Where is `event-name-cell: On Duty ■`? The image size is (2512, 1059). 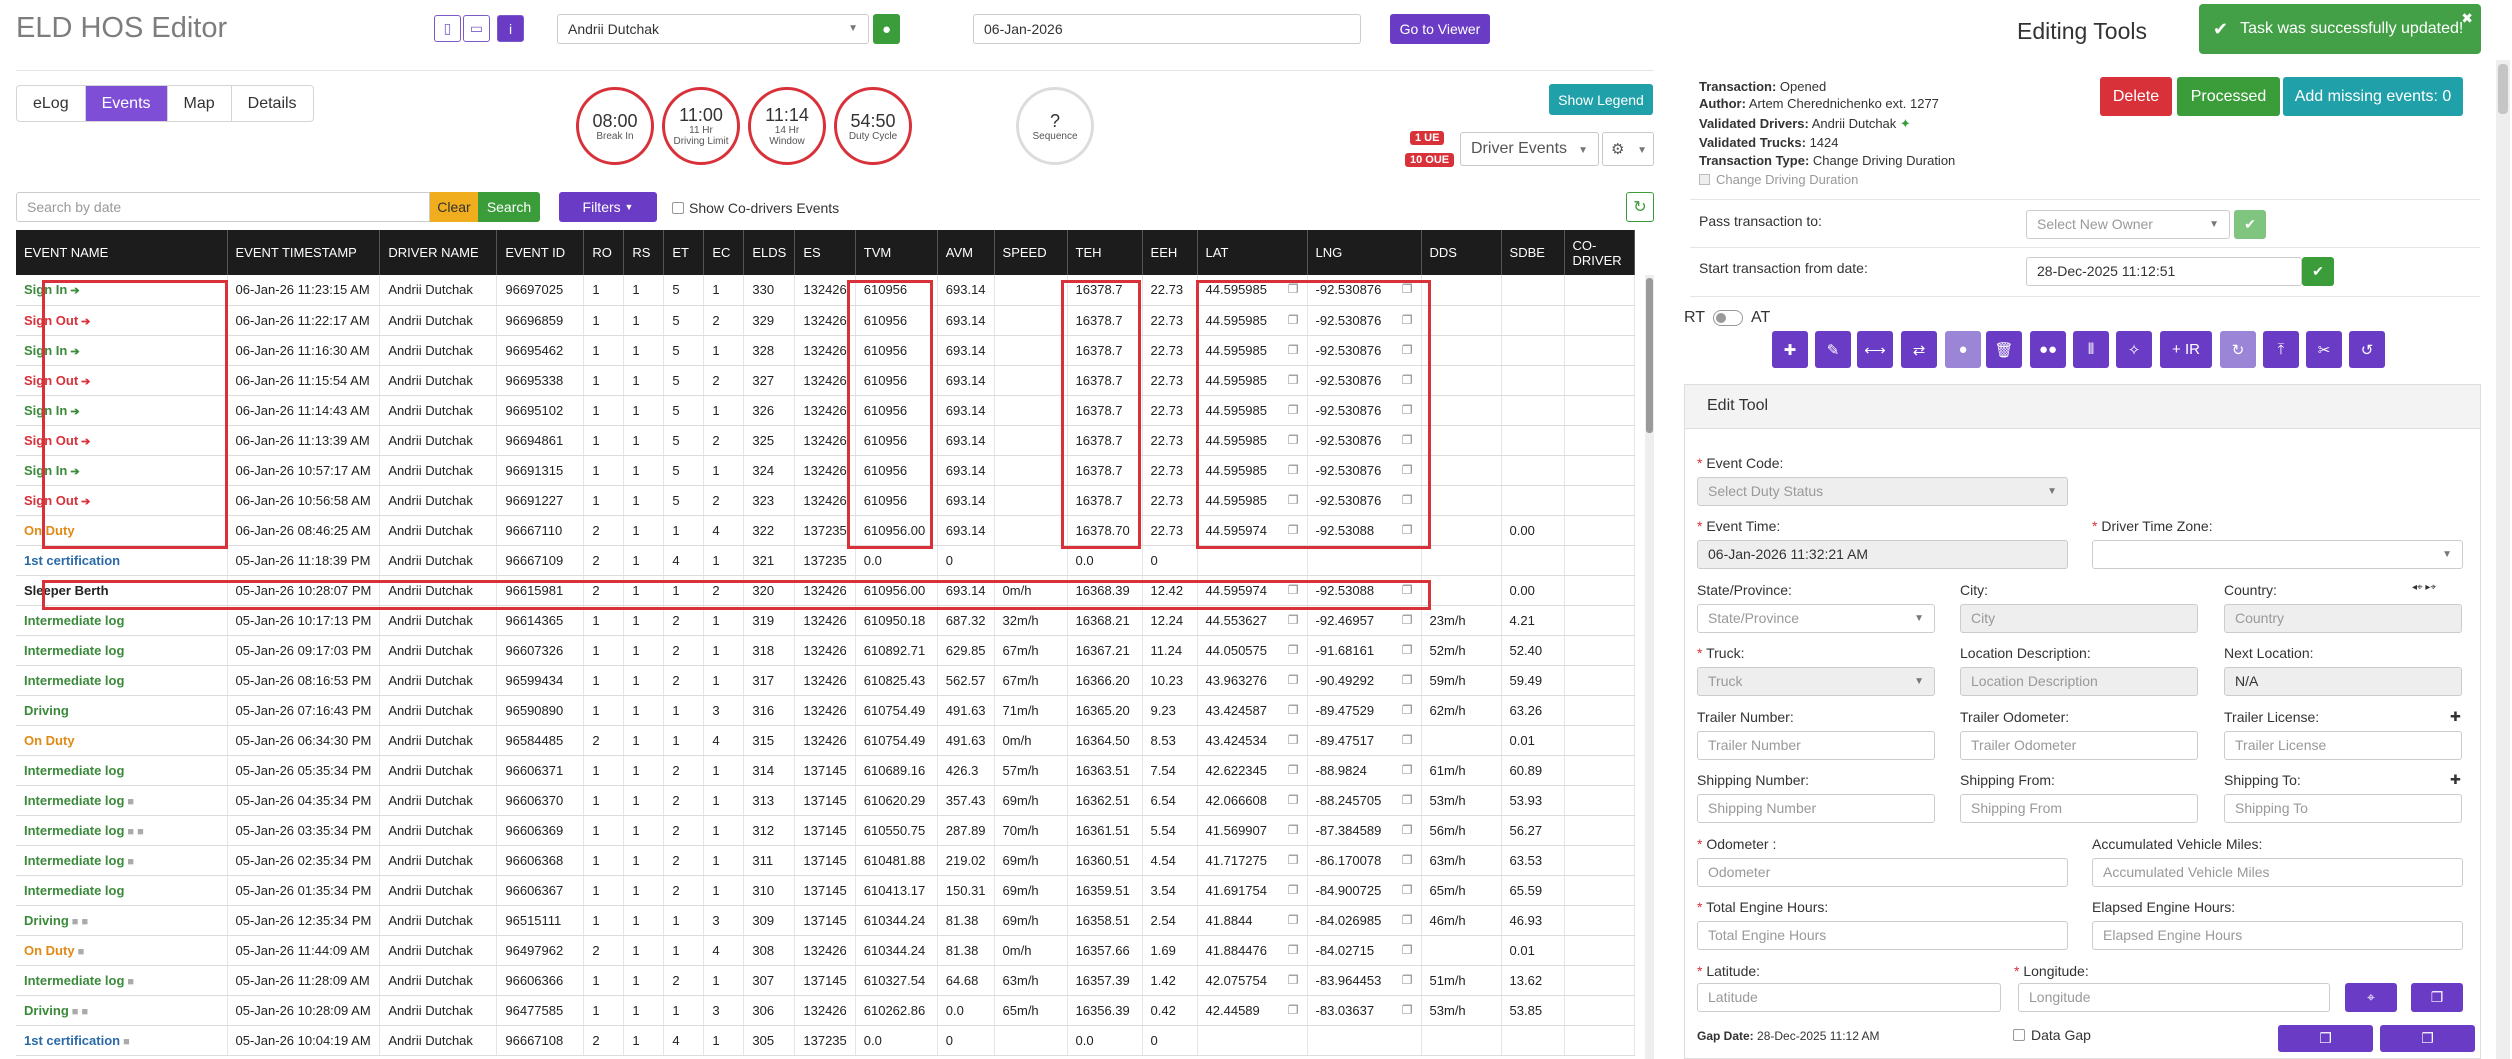 event-name-cell: On Duty ■ is located at coordinates (122, 950).